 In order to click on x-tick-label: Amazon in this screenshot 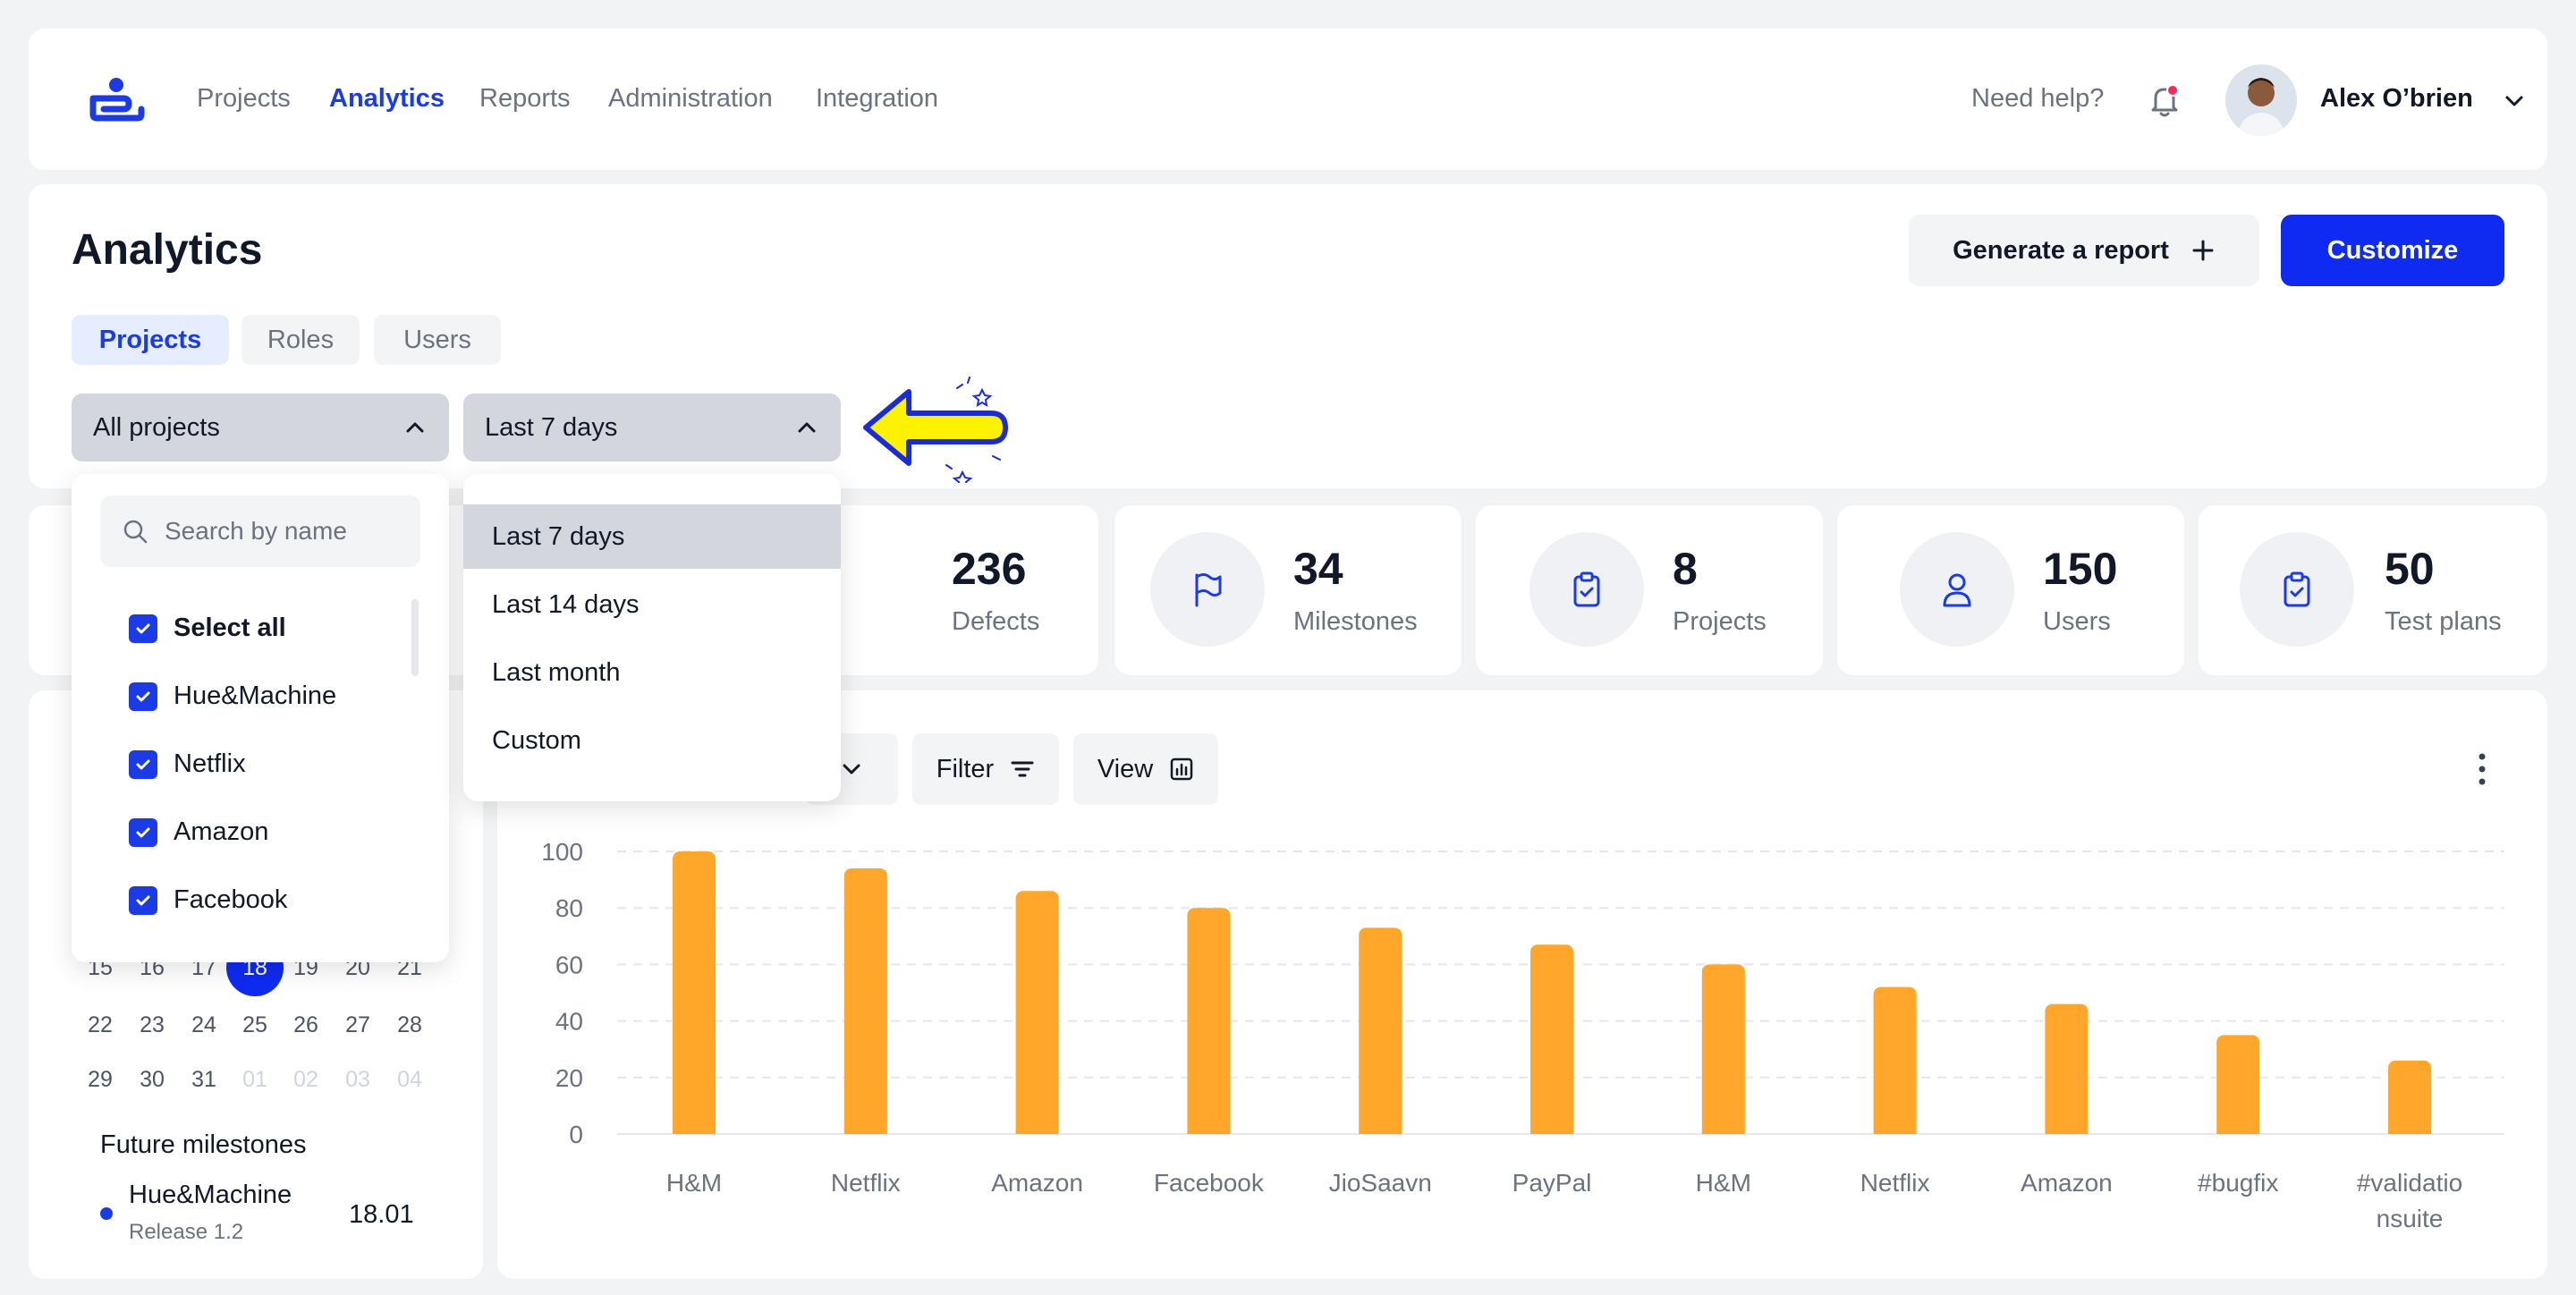, I will do `click(2067, 1183)`.